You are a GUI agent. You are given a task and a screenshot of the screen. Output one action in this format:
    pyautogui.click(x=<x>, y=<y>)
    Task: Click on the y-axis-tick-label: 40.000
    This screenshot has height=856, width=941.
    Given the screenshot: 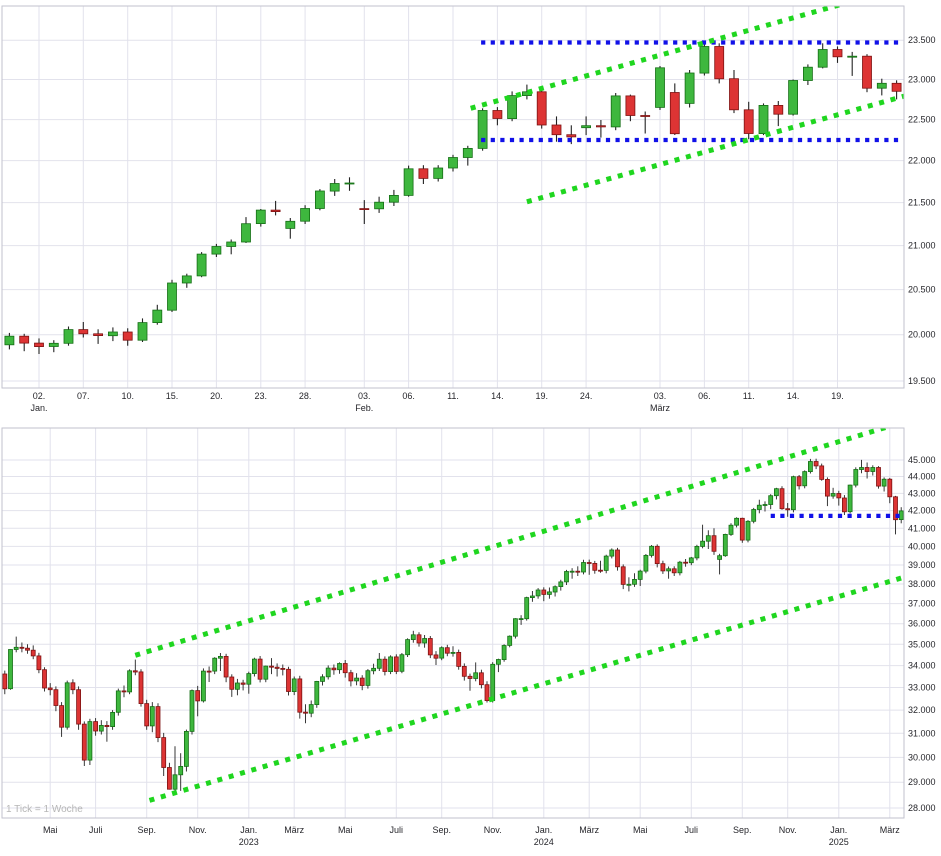 What is the action you would take?
    pyautogui.click(x=922, y=546)
    